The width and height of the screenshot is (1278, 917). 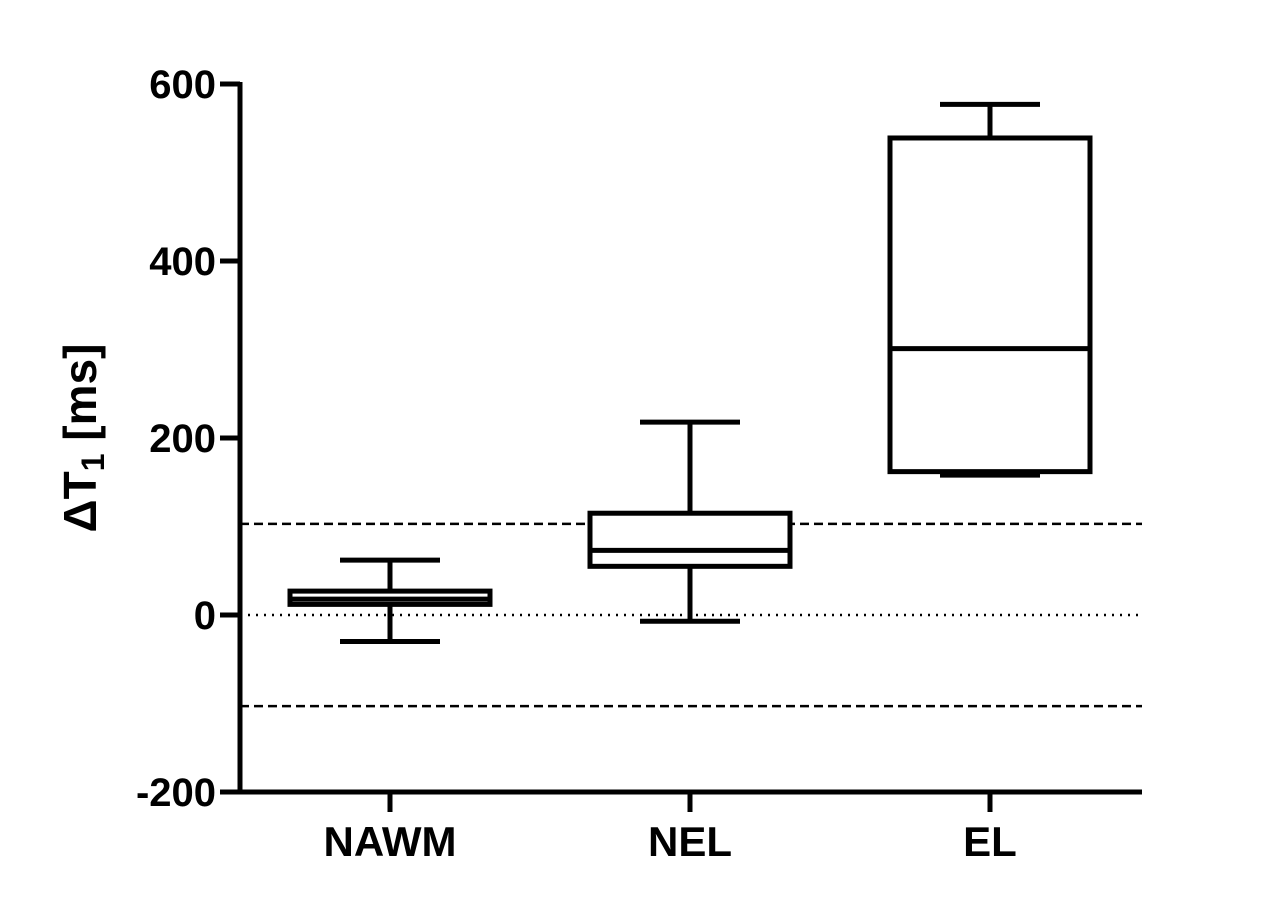 What do you see at coordinates (182, 85) in the screenshot?
I see `y-tick-label: 600` at bounding box center [182, 85].